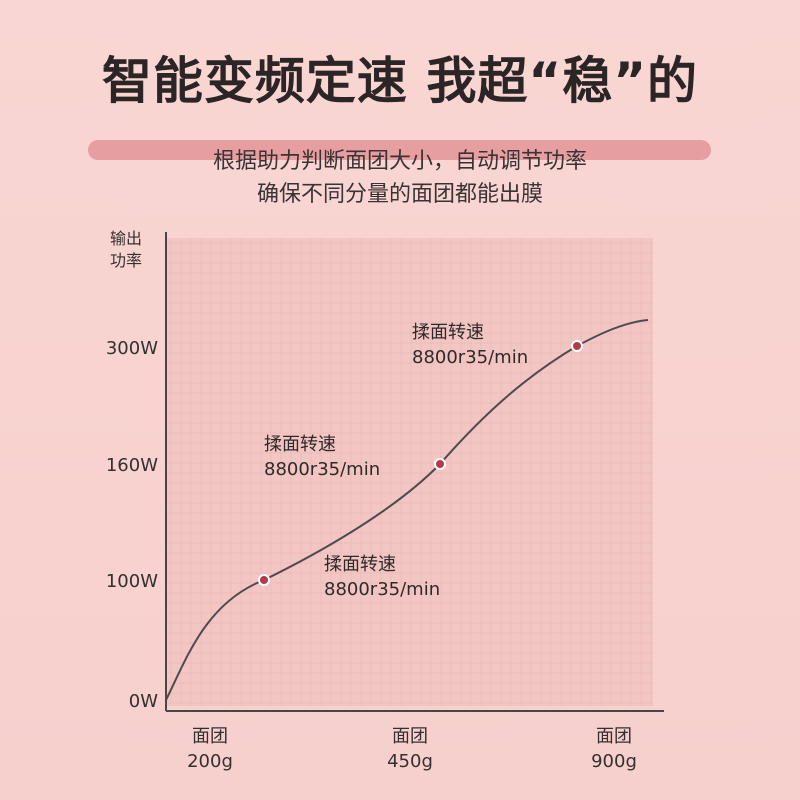 The width and height of the screenshot is (800, 800). Describe the element at coordinates (132, 348) in the screenshot. I see `y-tick-label: 300W` at that location.